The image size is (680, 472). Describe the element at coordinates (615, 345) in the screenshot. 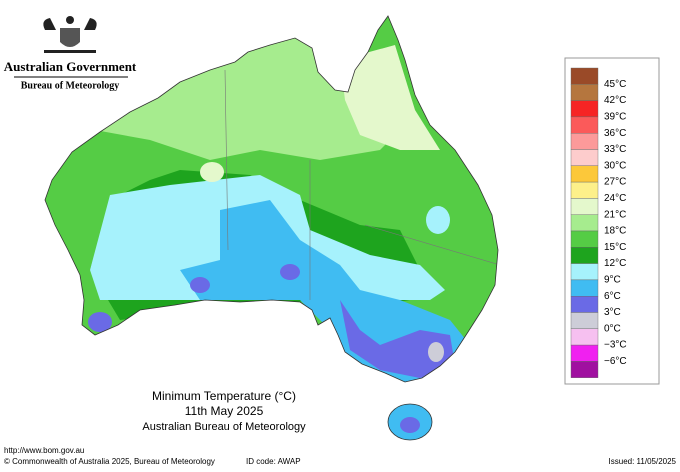

I see `legend-label: −3°C` at that location.